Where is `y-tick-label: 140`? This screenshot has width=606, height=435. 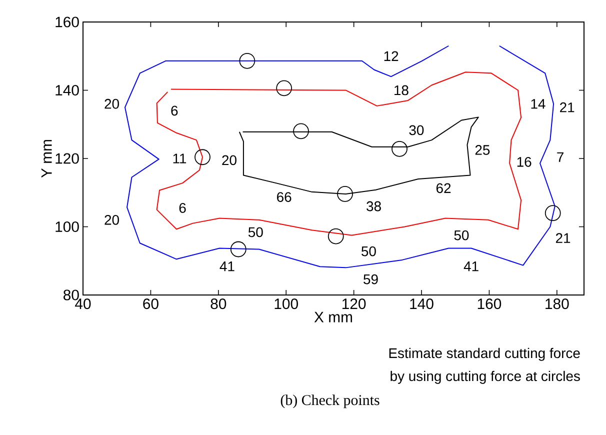
y-tick-label: 140 is located at coordinates (67, 90).